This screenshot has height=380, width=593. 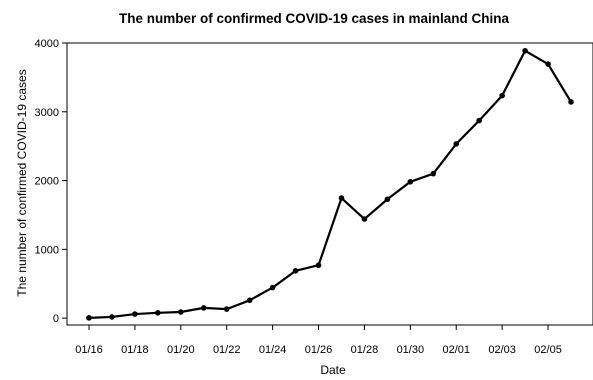 What do you see at coordinates (56, 319) in the screenshot?
I see `y-tick-label: 0` at bounding box center [56, 319].